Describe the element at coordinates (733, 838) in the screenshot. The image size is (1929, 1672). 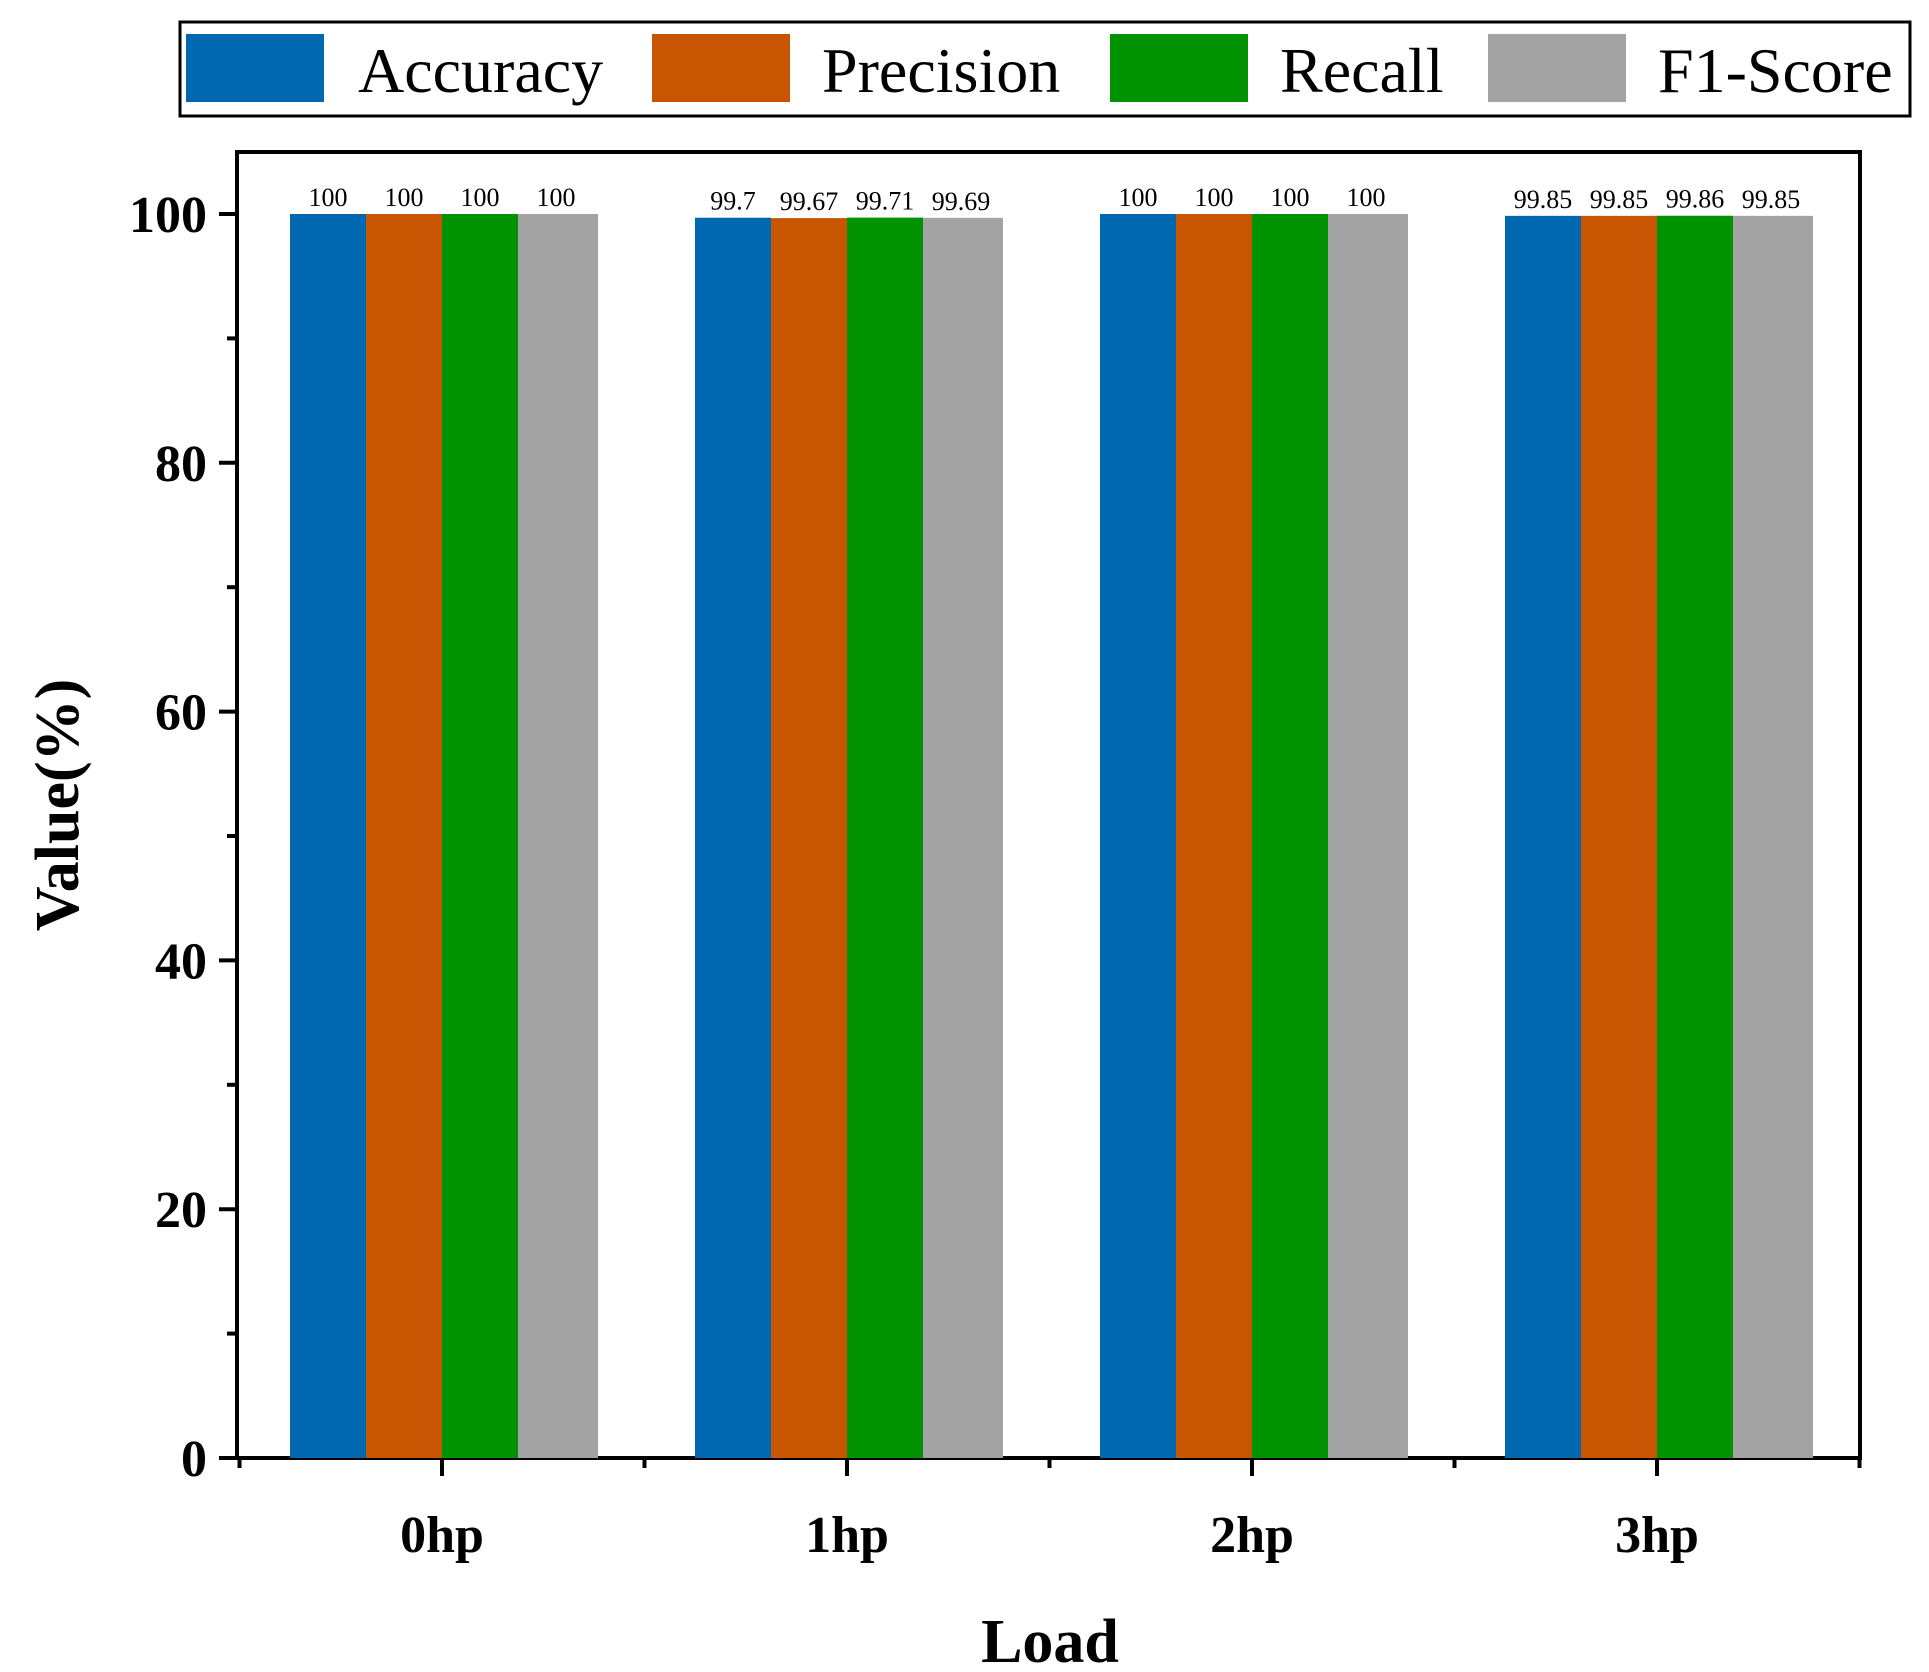
I see `bar-1hp-accuracy` at that location.